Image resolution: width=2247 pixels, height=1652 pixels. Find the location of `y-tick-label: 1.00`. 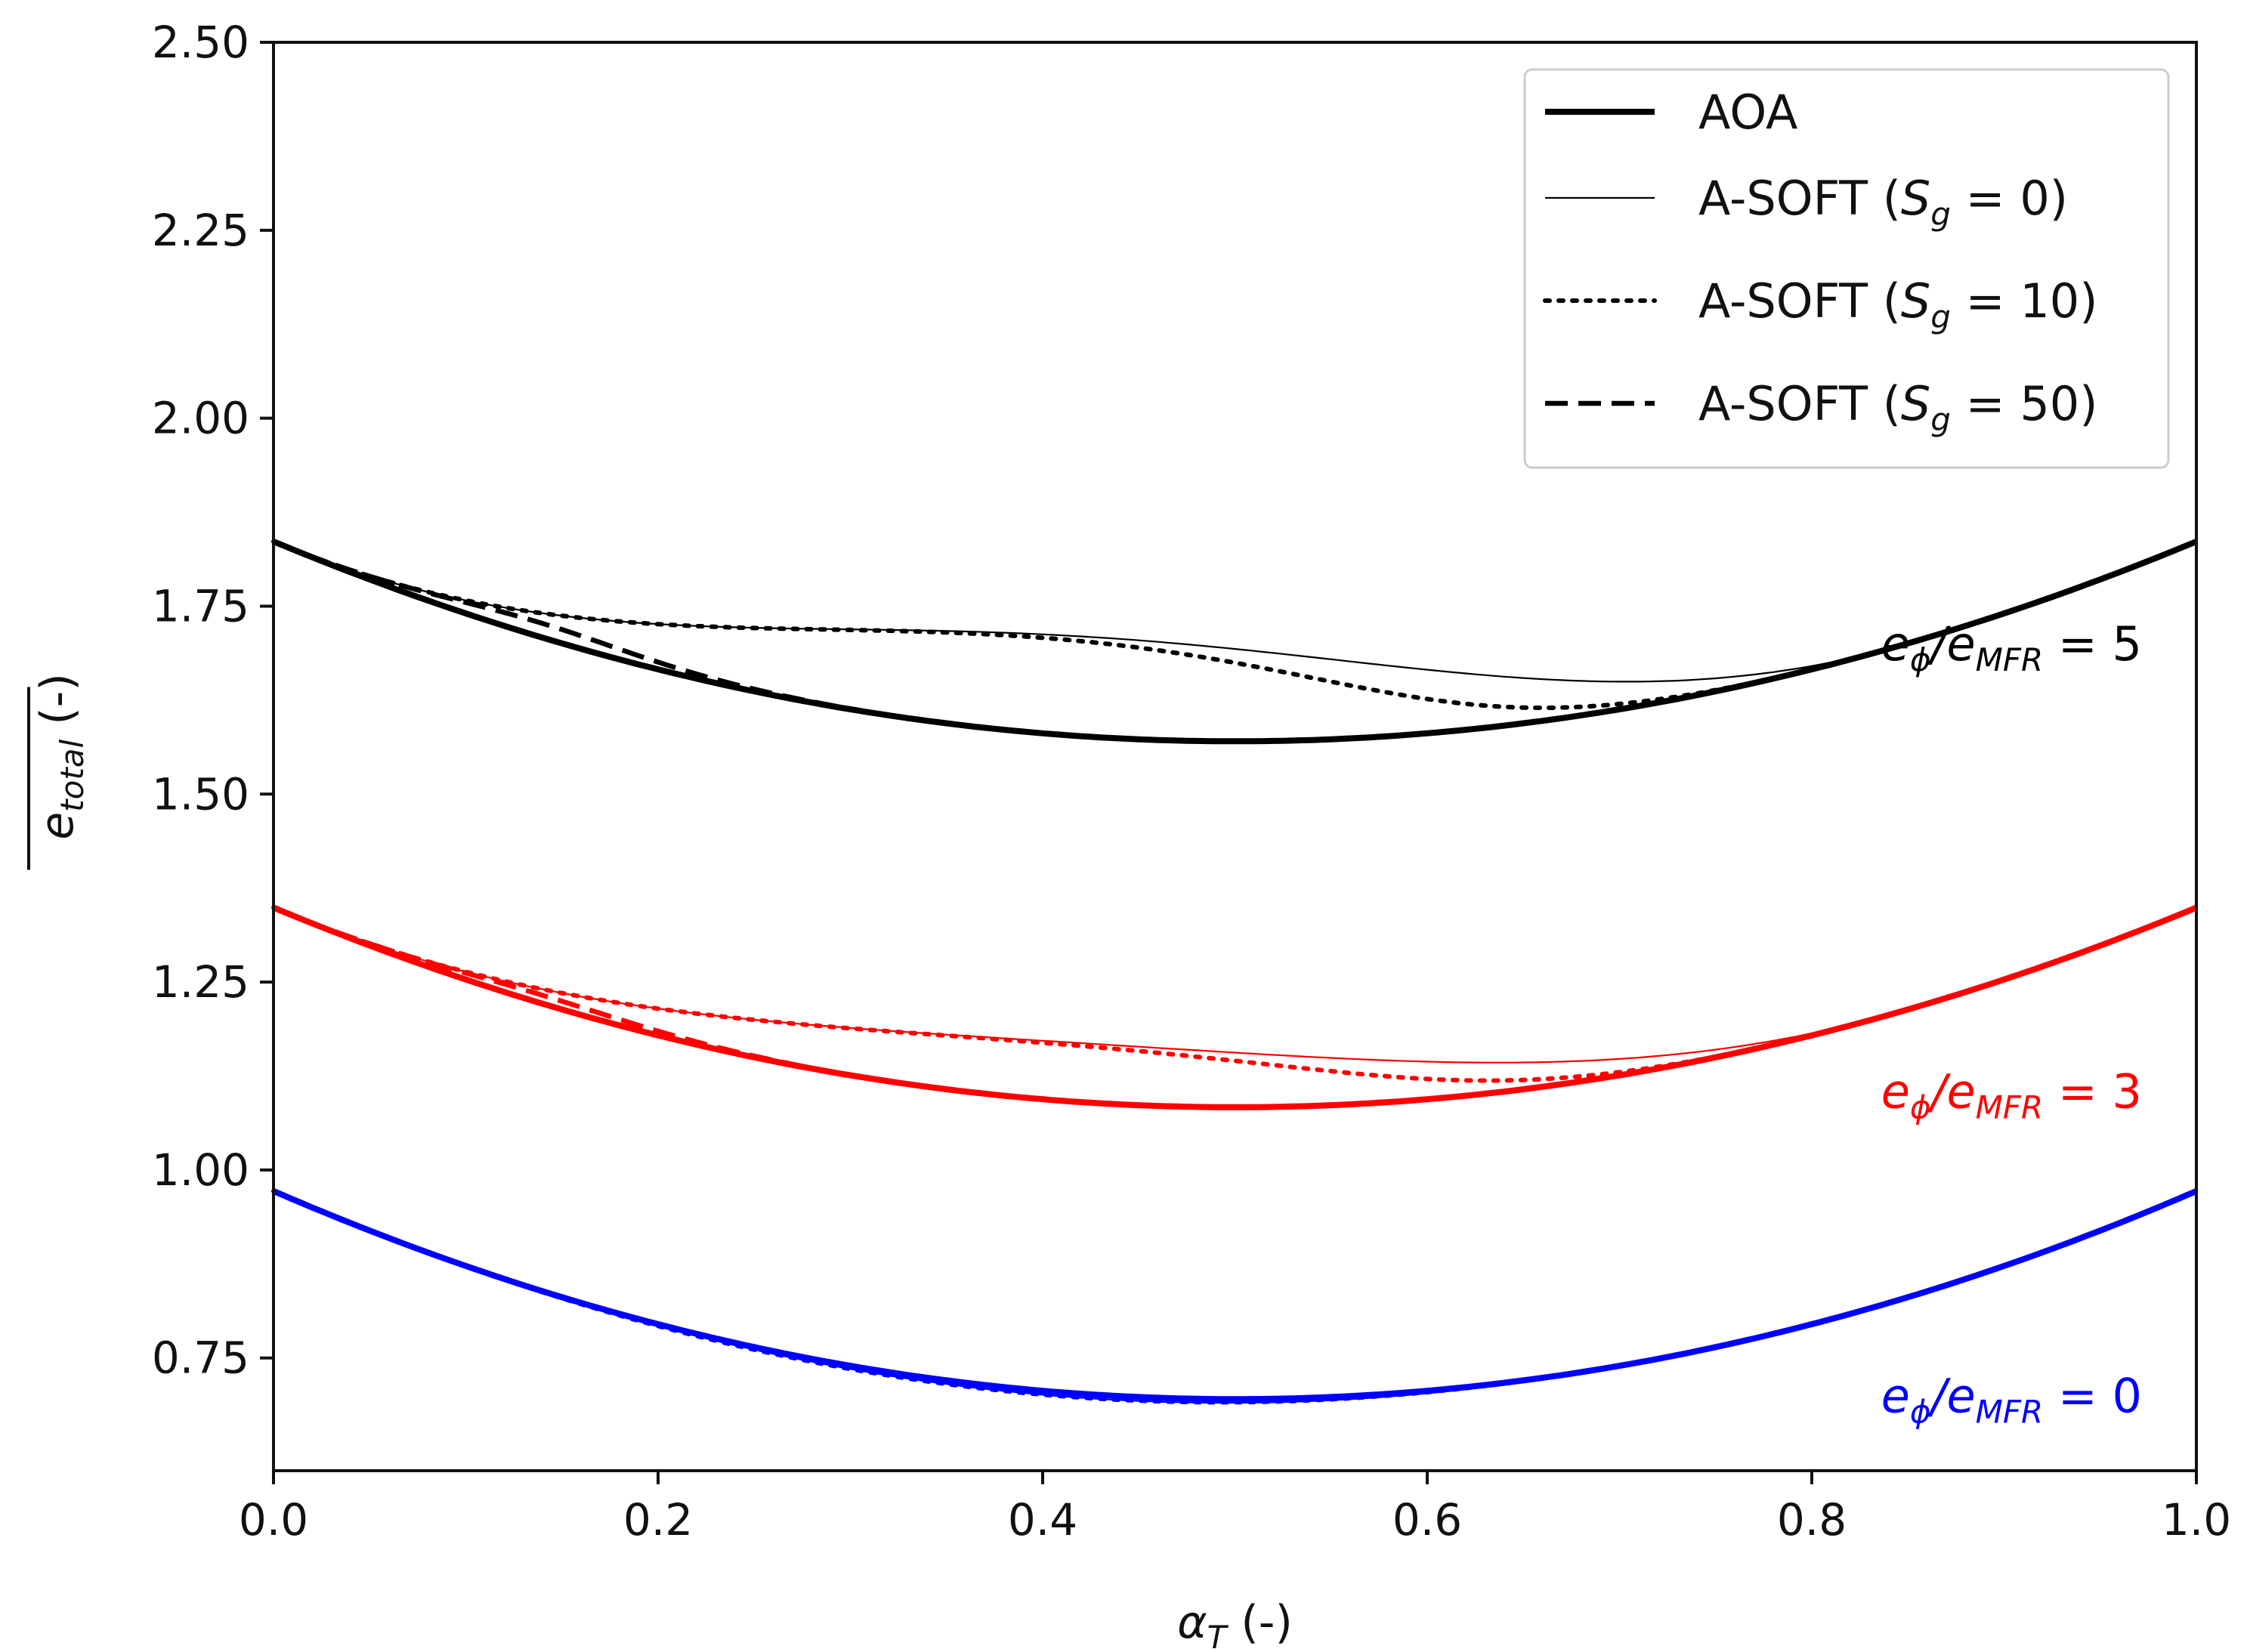

y-tick-label: 1.00 is located at coordinates (200, 1170).